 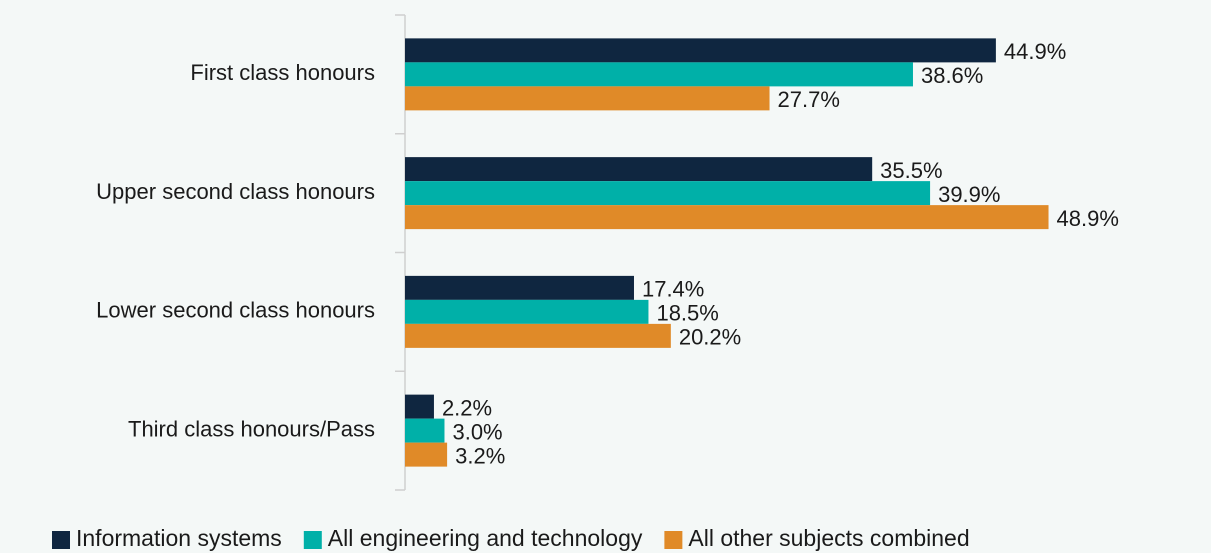 I want to click on data-label: 44.9%, so click(x=1035, y=51).